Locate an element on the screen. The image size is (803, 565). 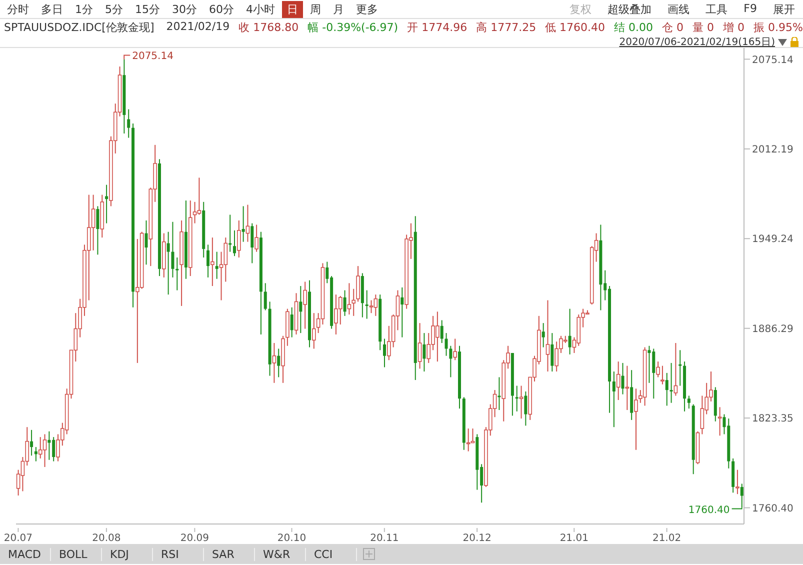
text: KDJ is located at coordinates (127, 554).